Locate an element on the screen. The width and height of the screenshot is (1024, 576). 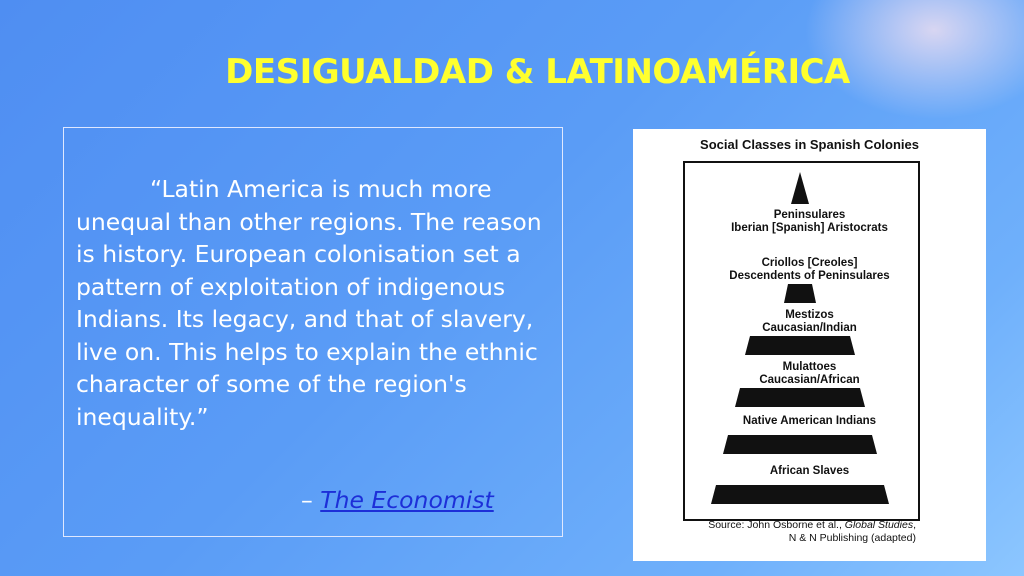
pyramid-graphic is located at coordinates (800, 338).